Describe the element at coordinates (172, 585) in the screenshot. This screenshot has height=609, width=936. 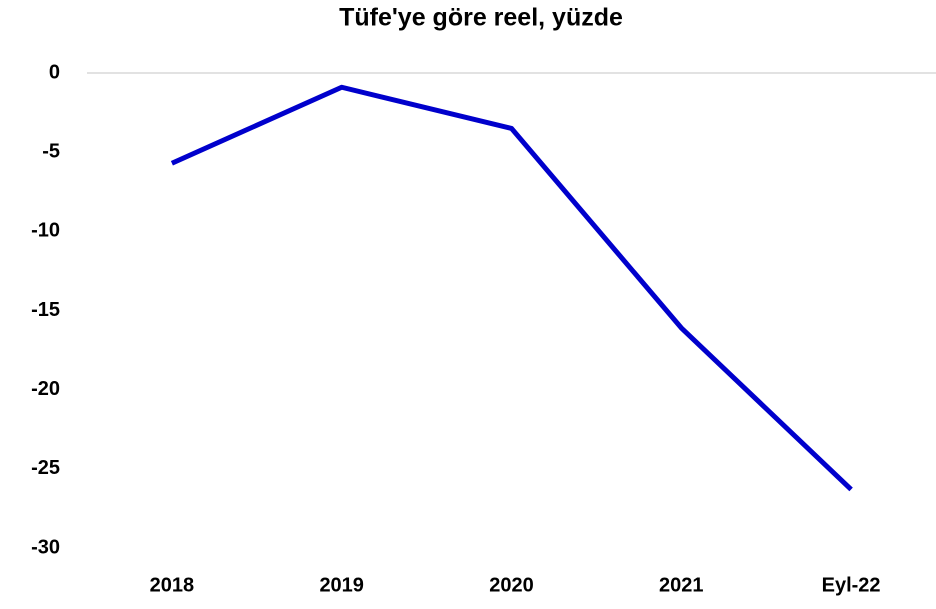
I see `x-tick-label: 2018` at that location.